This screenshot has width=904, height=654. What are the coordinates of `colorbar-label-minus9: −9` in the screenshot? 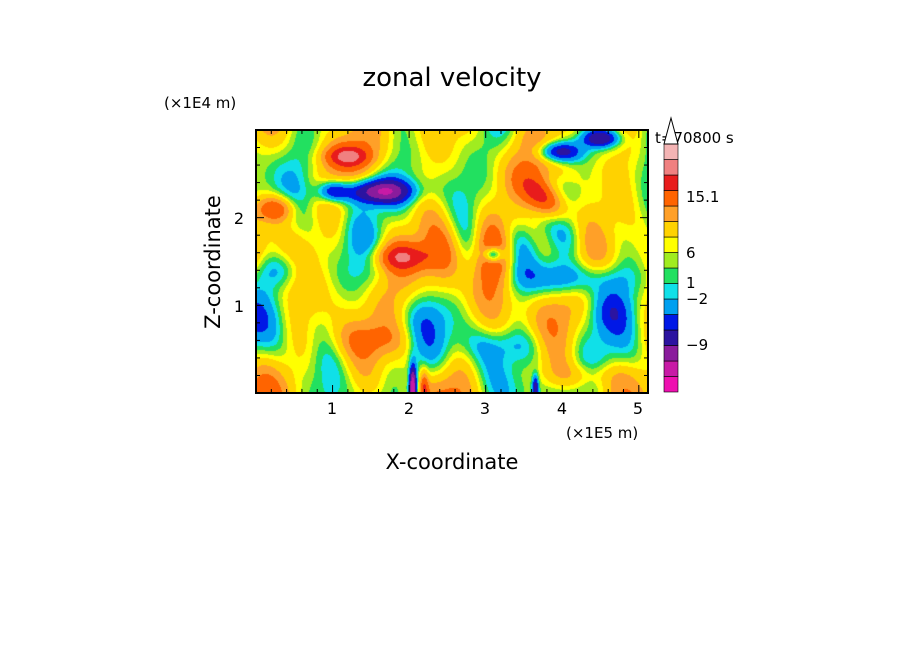 It's located at (697, 345).